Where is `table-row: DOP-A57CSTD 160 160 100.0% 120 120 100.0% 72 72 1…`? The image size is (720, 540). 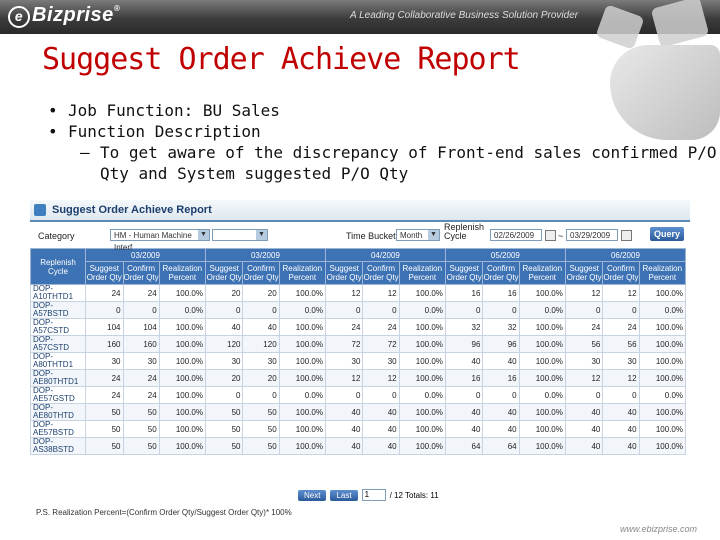
table-row: DOP-A57CSTD 160 160 100.0% 120 120 100.0% 72 72 1… is located at coordinates (358, 344).